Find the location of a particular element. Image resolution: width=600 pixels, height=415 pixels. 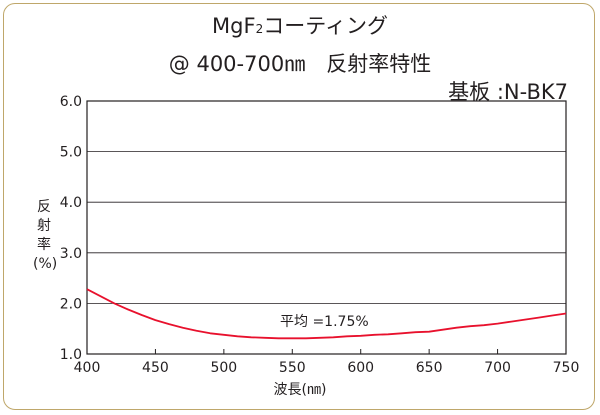

y-tick-label-2: 3.0 is located at coordinates (71, 254).